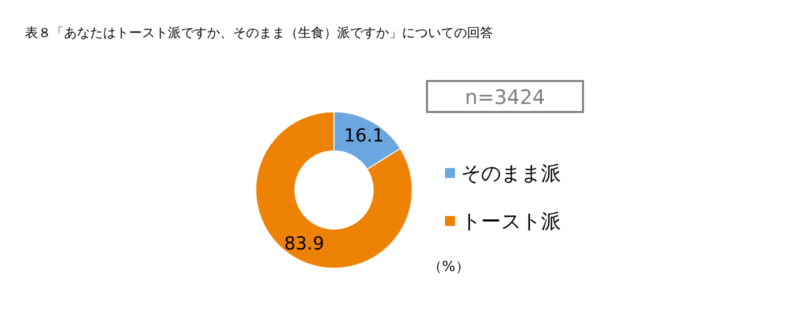 This screenshot has width=810, height=329. What do you see at coordinates (259, 33) in the screenshot?
I see `chart-title: 表８「あなたはトースト派ですか、そのまま（生食）派ですか」についての回答` at bounding box center [259, 33].